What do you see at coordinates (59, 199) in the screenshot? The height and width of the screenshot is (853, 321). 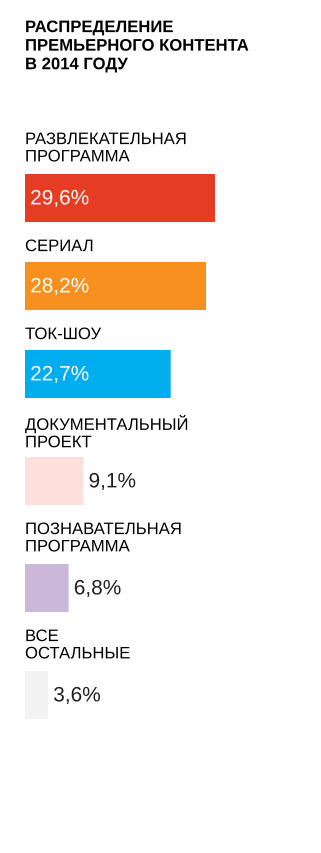 I see `data-label: 29,6%` at bounding box center [59, 199].